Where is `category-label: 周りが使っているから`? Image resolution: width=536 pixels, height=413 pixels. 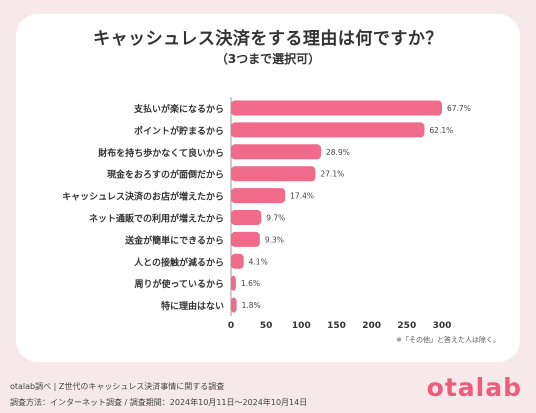 category-label: 周りが使っているから is located at coordinates (179, 284).